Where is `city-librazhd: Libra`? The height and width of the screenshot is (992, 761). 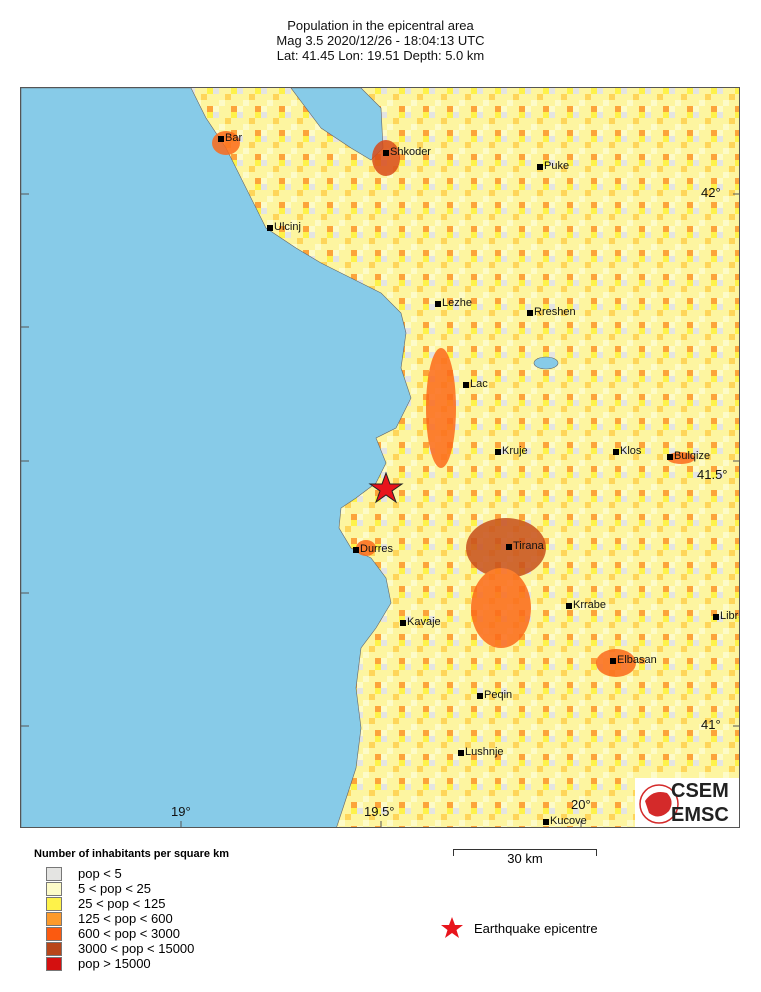
city-librazhd: Libra is located at coordinates (726, 616).